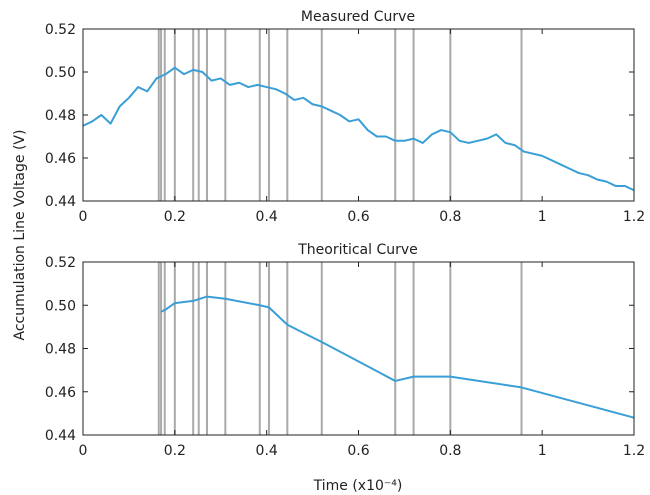 This screenshot has width=650, height=495. What do you see at coordinates (358, 486) in the screenshot?
I see `x-axis-label: Time (x10⁻⁴)` at bounding box center [358, 486].